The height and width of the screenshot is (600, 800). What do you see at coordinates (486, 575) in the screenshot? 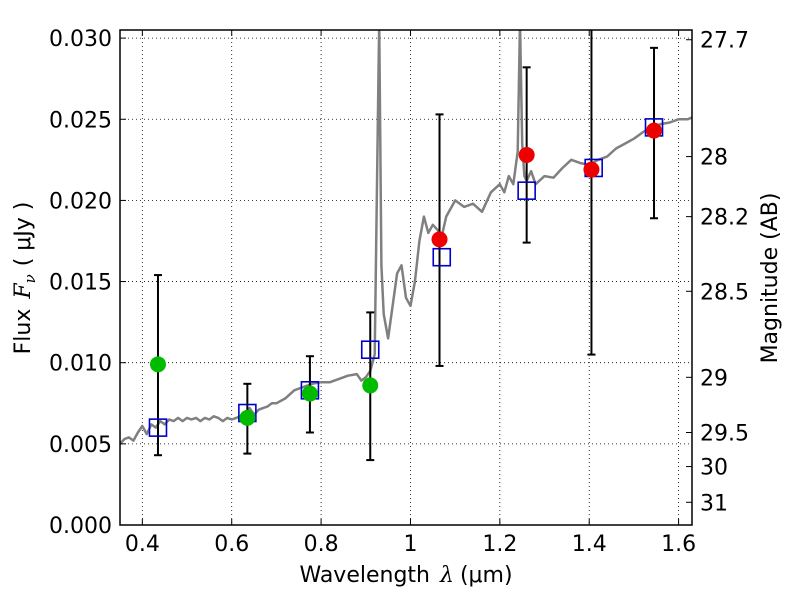
I see `x-axis-label-unit: (μm)` at bounding box center [486, 575].